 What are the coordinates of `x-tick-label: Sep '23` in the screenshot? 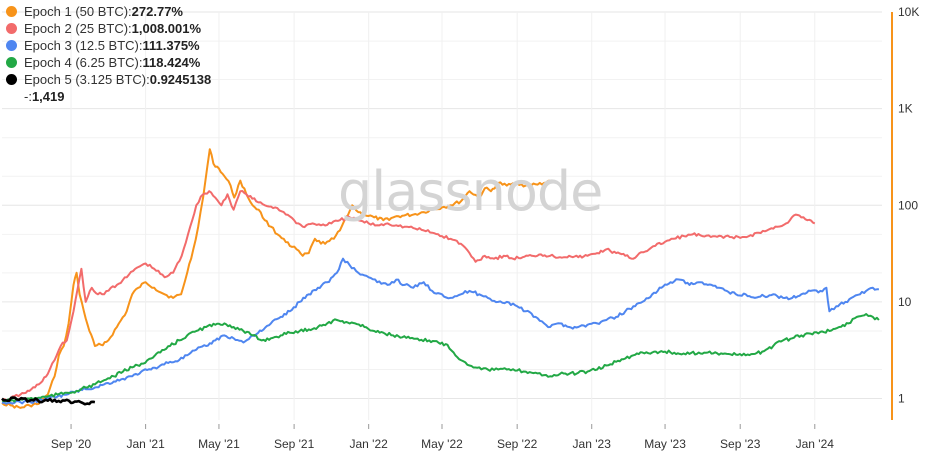 It's located at (740, 444).